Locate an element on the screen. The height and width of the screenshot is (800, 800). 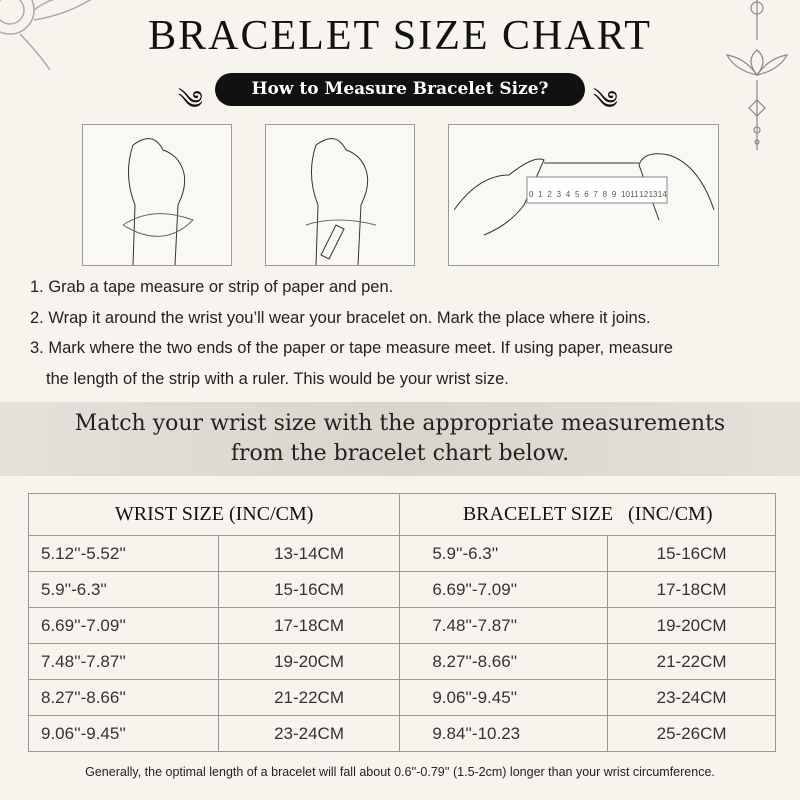
swirl-right-icon: ༄ is located at coordinates (605, 100).